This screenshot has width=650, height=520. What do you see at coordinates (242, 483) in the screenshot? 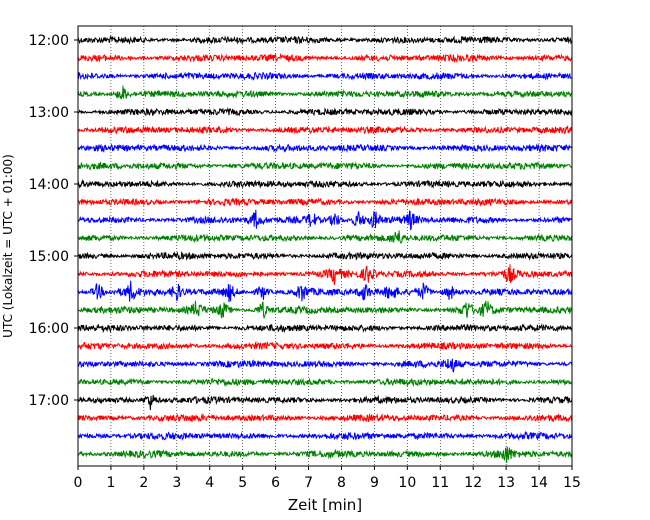
I see `x-tick-label: 5` at bounding box center [242, 483].